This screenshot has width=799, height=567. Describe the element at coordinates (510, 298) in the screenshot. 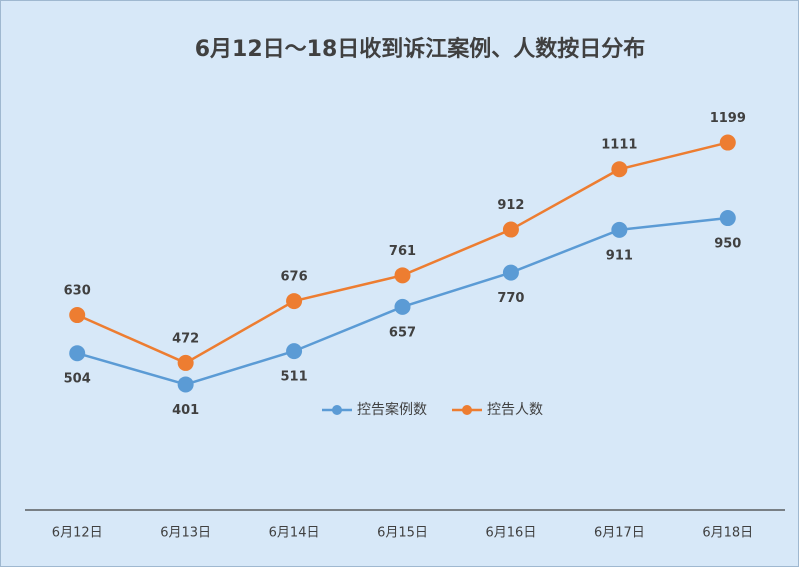

I see `data-label: 770` at that location.